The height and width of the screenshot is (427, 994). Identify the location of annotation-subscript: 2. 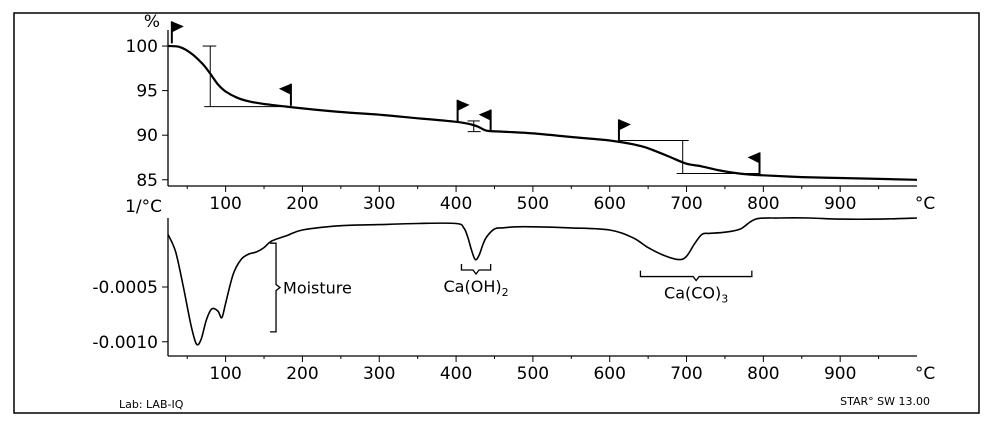
(505, 292).